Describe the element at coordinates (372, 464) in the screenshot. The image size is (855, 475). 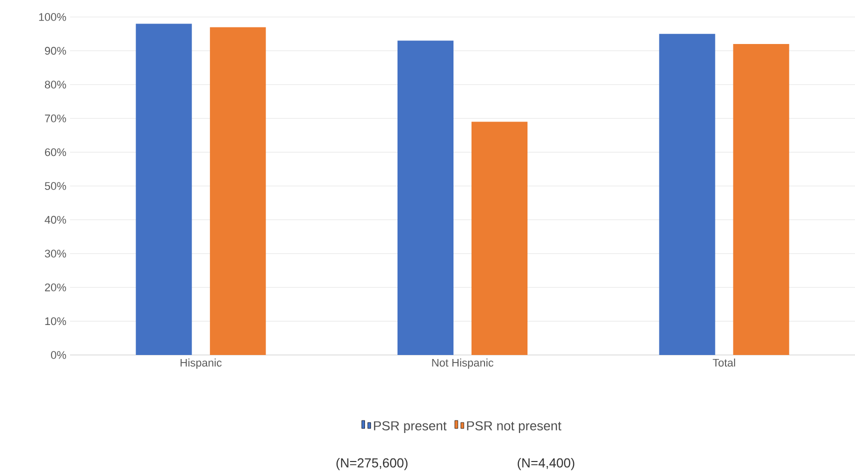
I see `text: (N=275,600)` at that location.